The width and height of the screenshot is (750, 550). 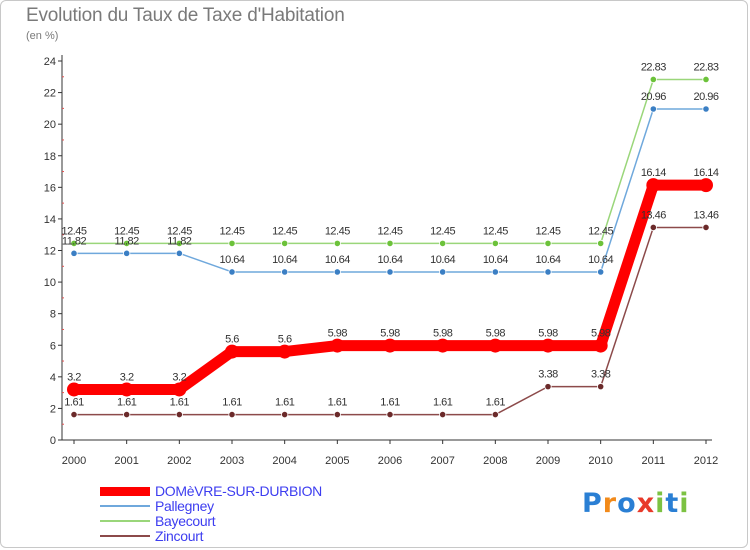 What do you see at coordinates (672, 503) in the screenshot?
I see `logo-letter: t` at bounding box center [672, 503].